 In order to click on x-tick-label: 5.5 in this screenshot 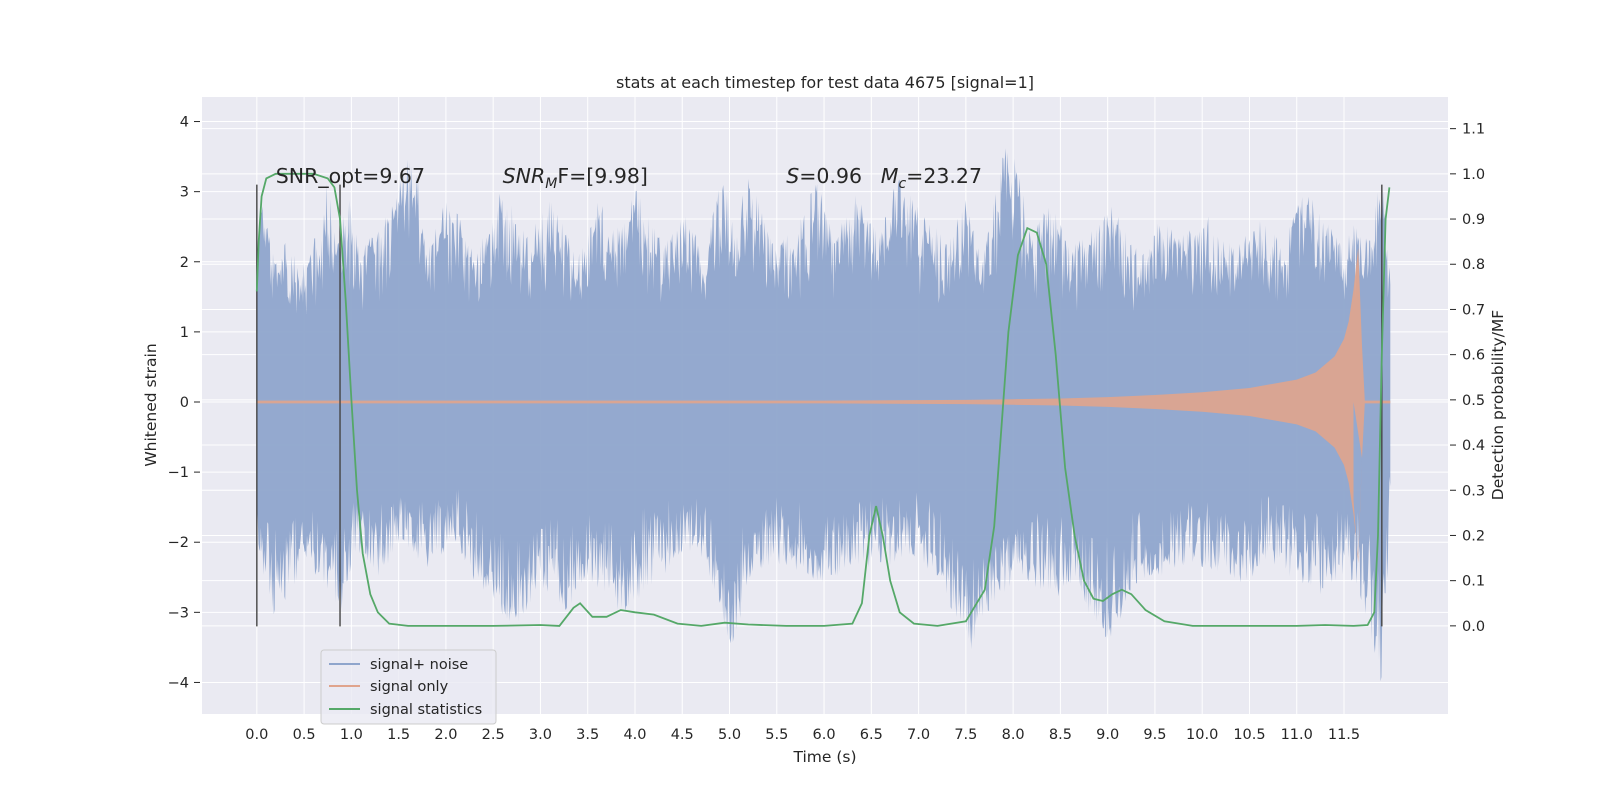, I will do `click(776, 735)`.